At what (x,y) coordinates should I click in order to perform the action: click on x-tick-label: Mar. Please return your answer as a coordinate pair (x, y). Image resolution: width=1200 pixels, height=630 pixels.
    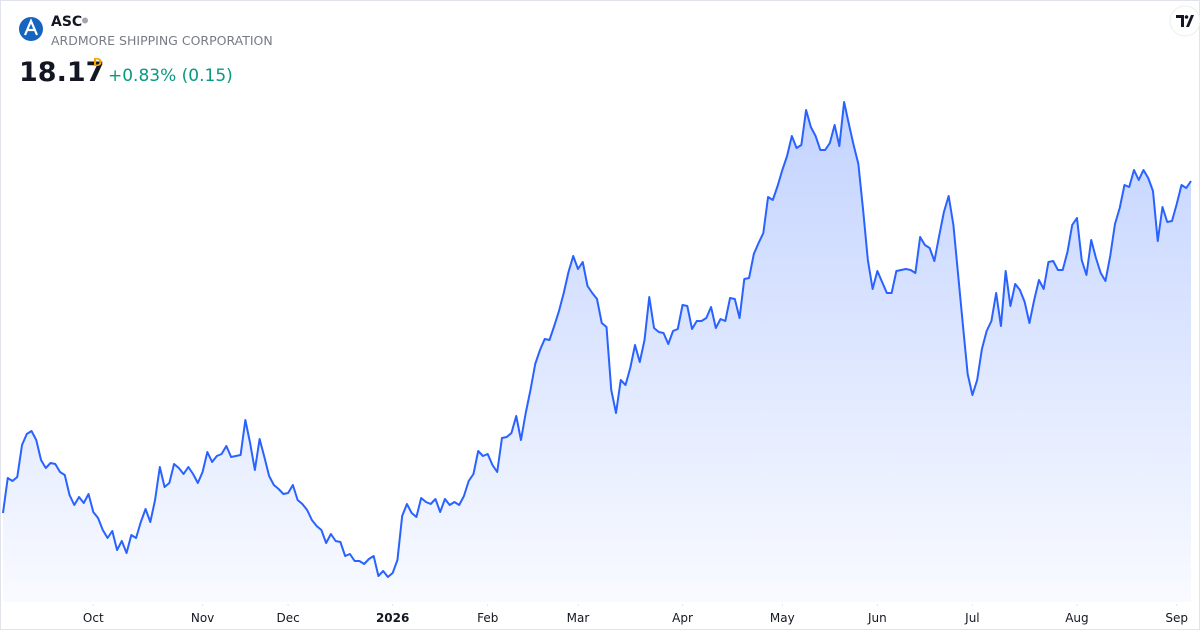
    Looking at the image, I should click on (578, 618).